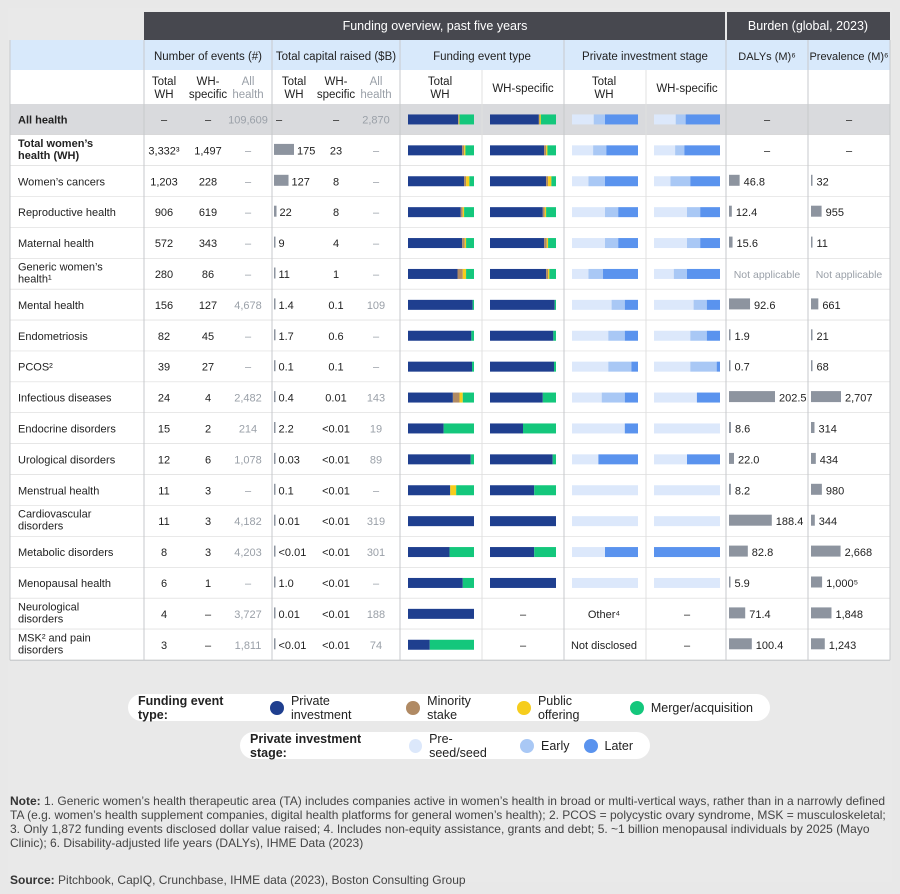  What do you see at coordinates (208, 213) in the screenshot?
I see `events-wh-cell: 619` at bounding box center [208, 213].